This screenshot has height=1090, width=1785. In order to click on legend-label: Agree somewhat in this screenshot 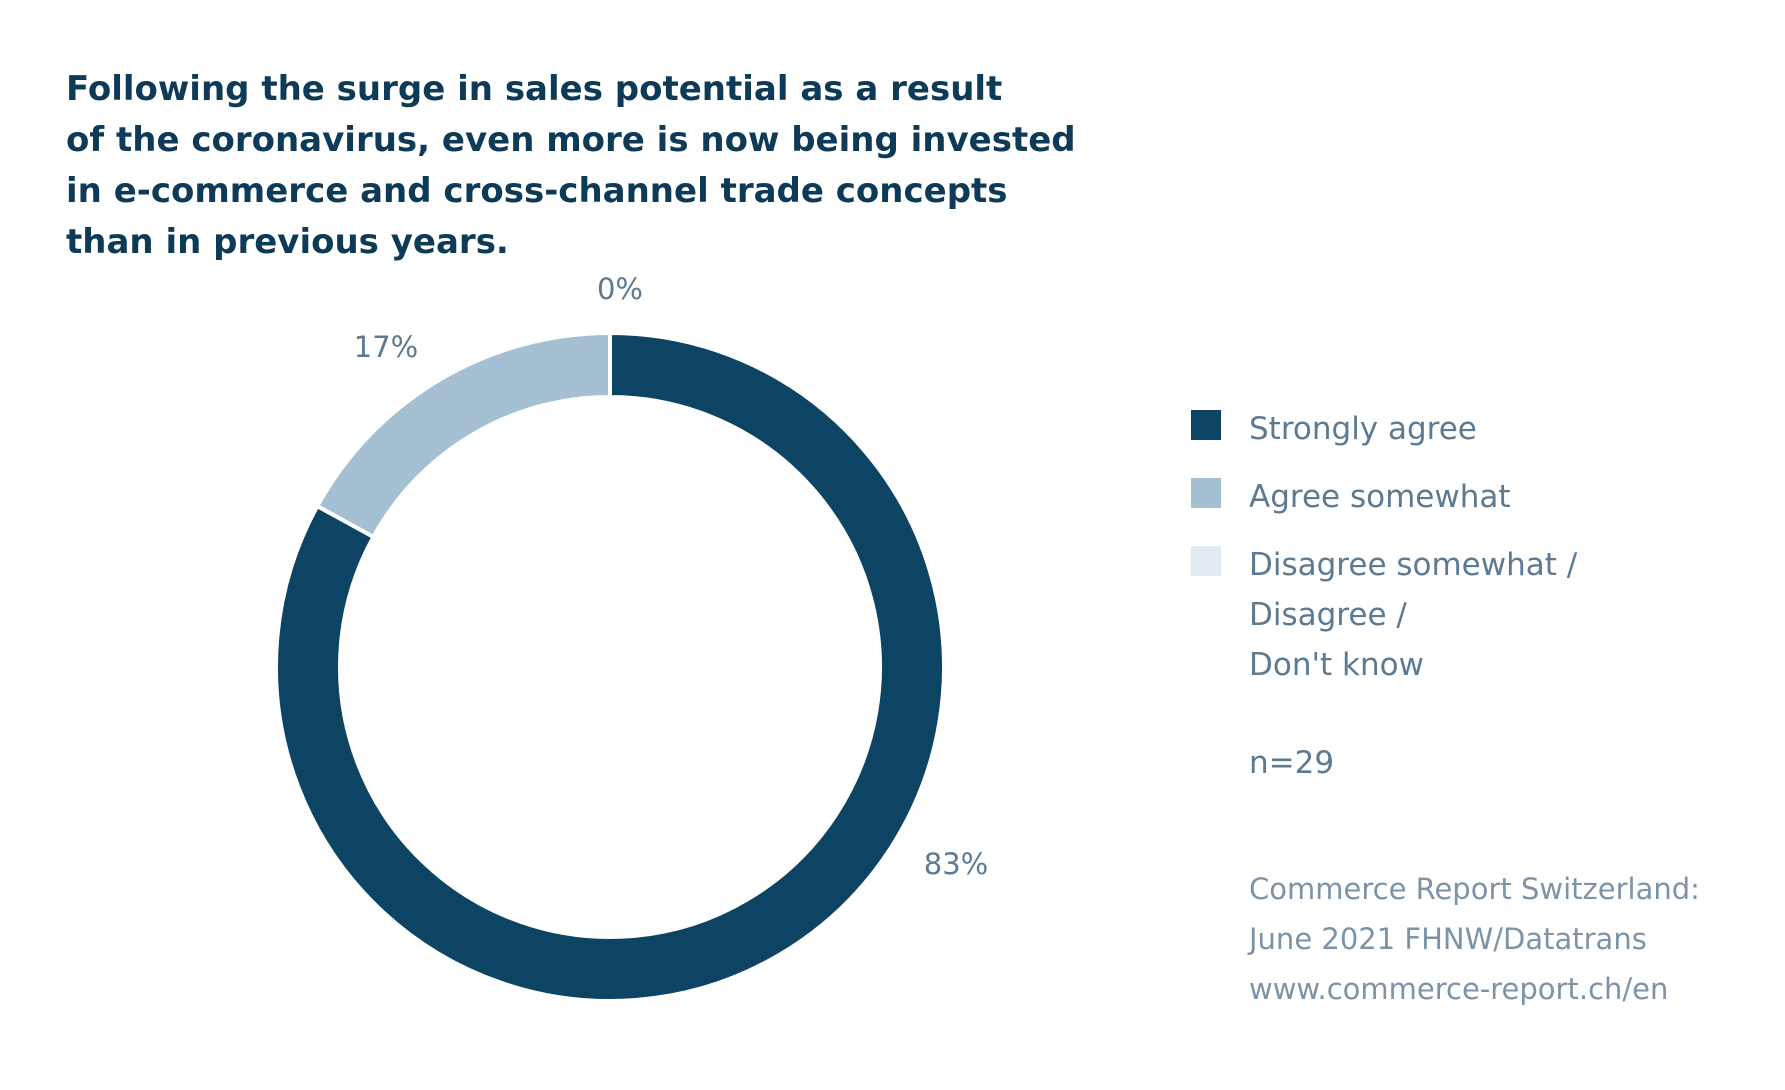, I will do `click(1500, 497)`.